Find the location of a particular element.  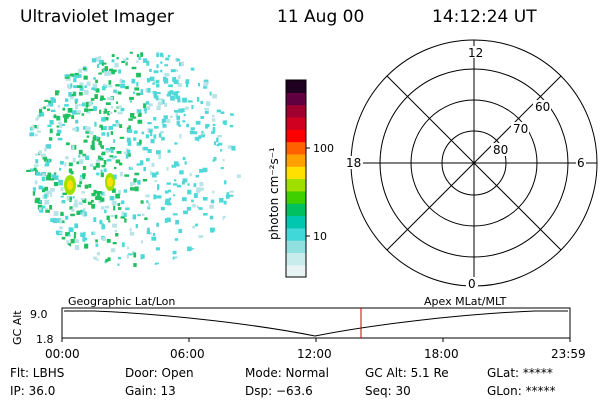

apex-label: Apex MLat/MLT is located at coordinates (465, 301).